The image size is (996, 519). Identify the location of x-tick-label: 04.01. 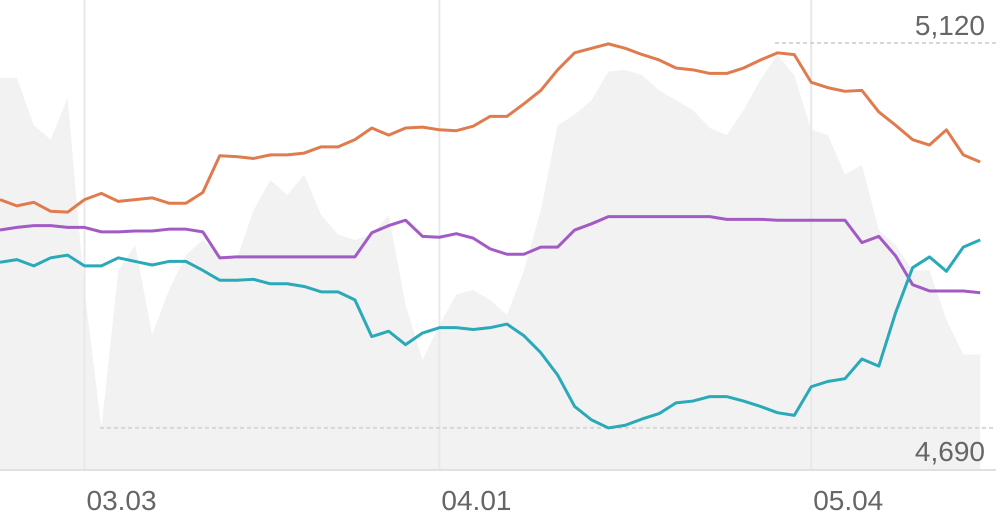
(476, 500).